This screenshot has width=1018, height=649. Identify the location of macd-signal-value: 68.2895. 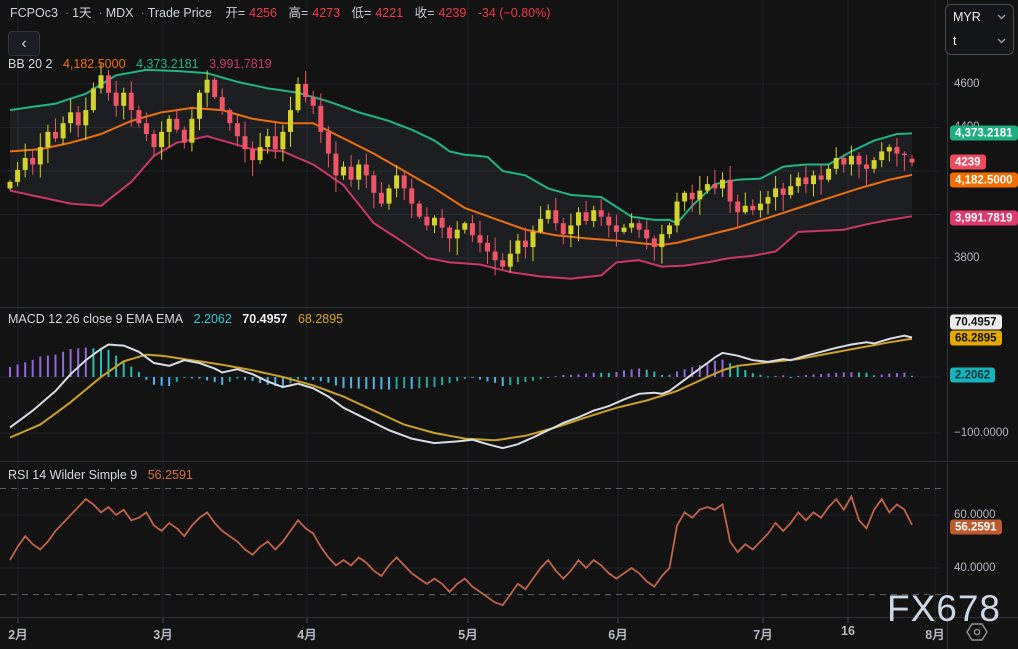
(320, 319).